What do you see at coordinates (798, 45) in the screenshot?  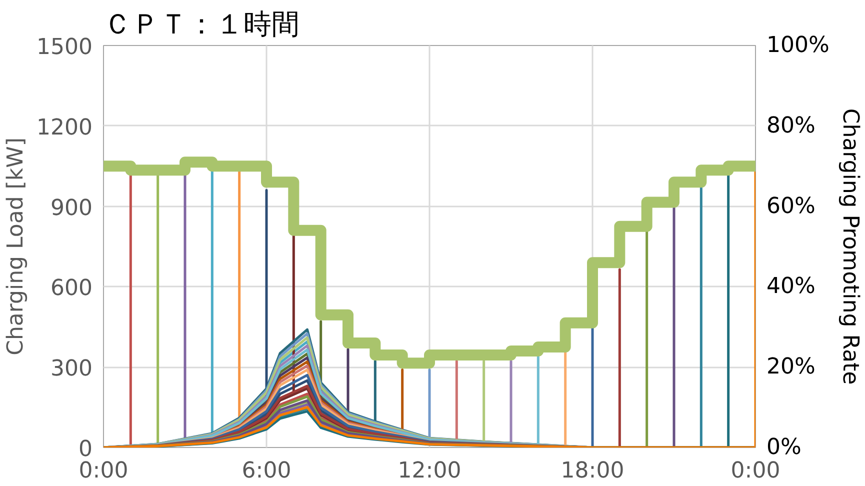 I see `y2-tick-label: 100%` at bounding box center [798, 45].